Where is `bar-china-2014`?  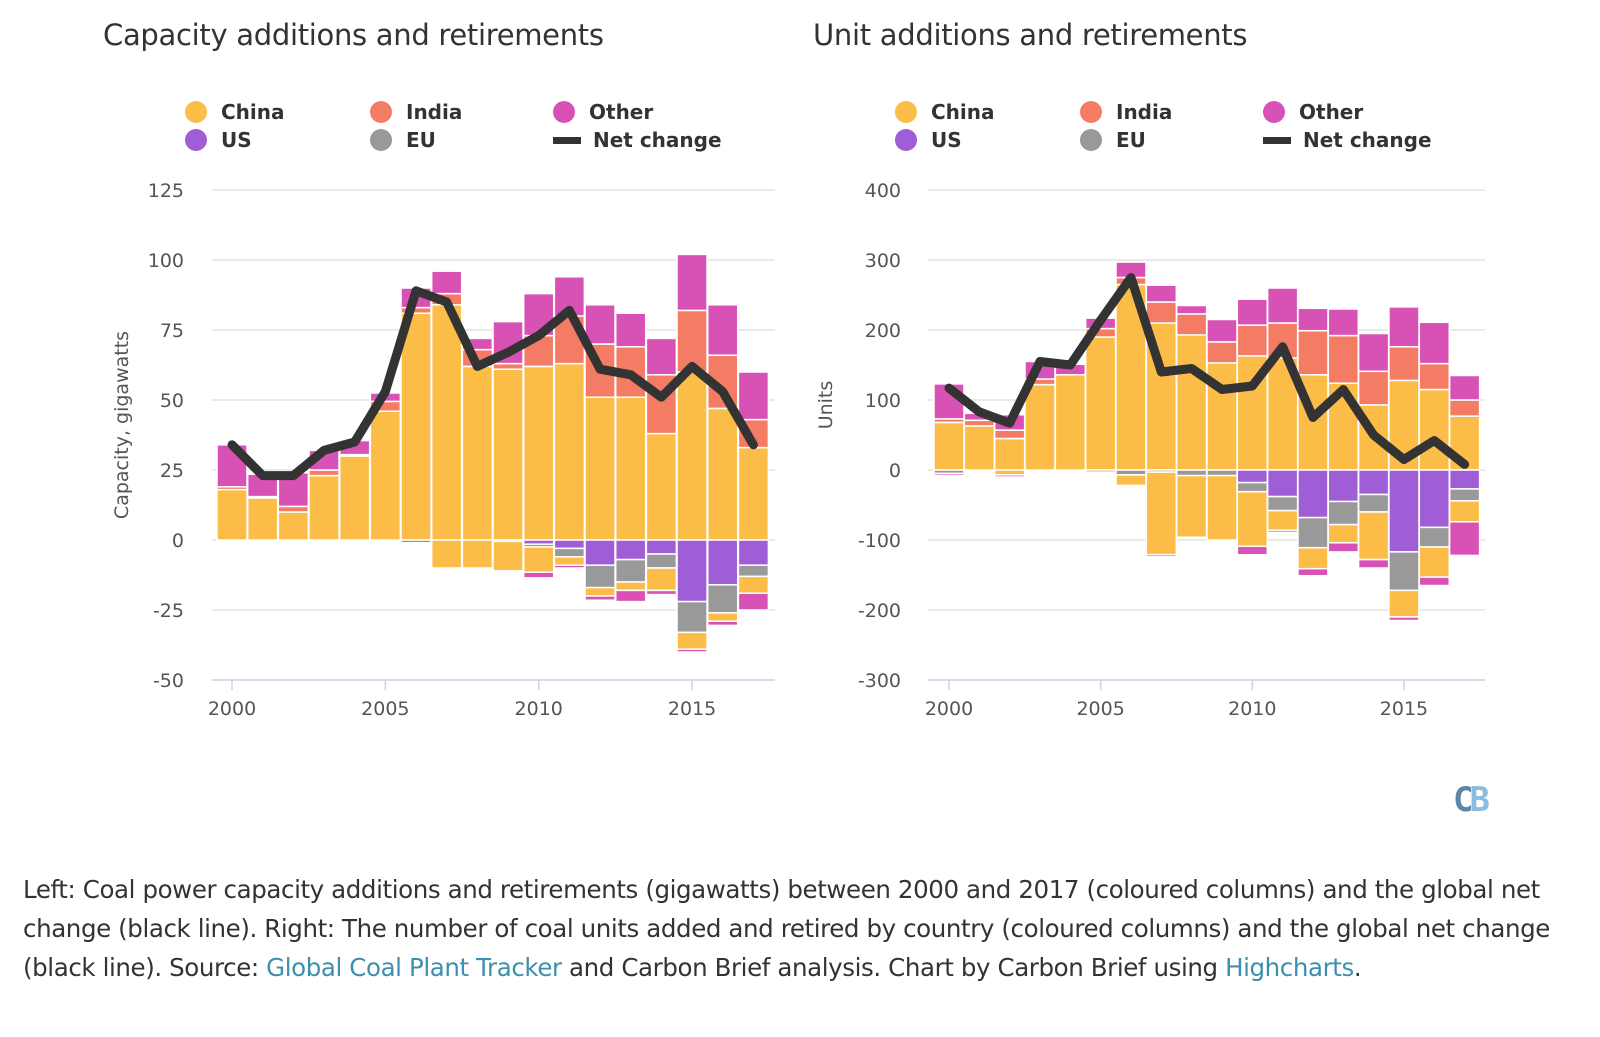 bar-china-2014 is located at coordinates (661, 486).